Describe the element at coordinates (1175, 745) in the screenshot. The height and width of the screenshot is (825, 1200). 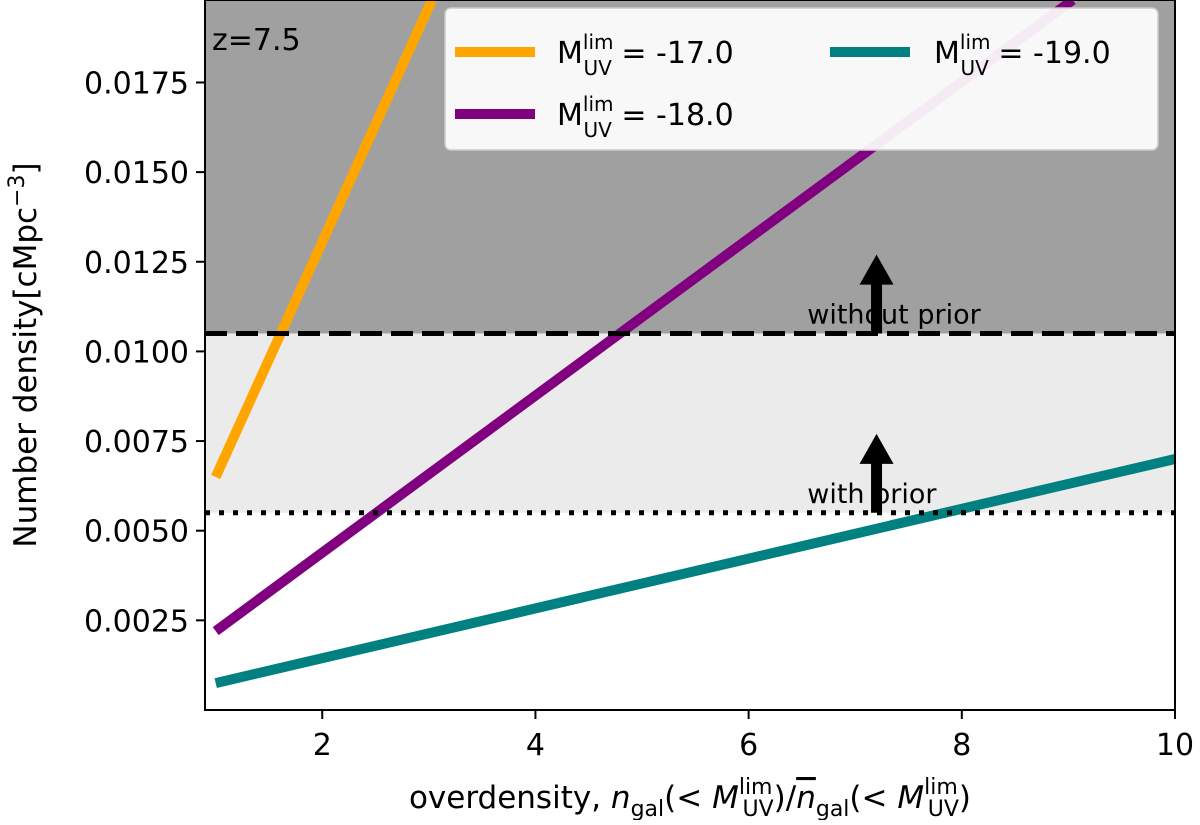
I see `x-tick-label-10: 10` at that location.